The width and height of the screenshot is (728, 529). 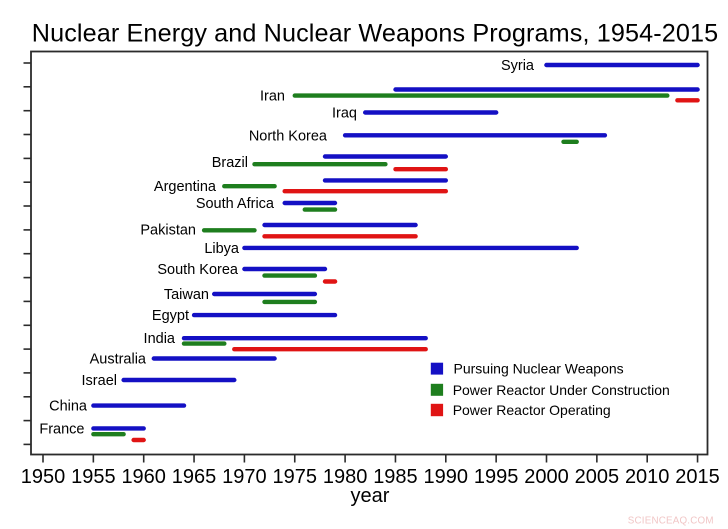 I want to click on svg-text: Pakistan, so click(x=168, y=230).